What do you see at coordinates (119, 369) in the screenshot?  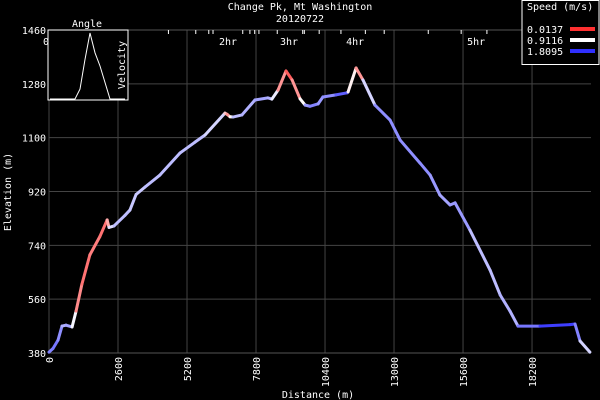 I see `x-tick-label: 2600` at bounding box center [119, 369].